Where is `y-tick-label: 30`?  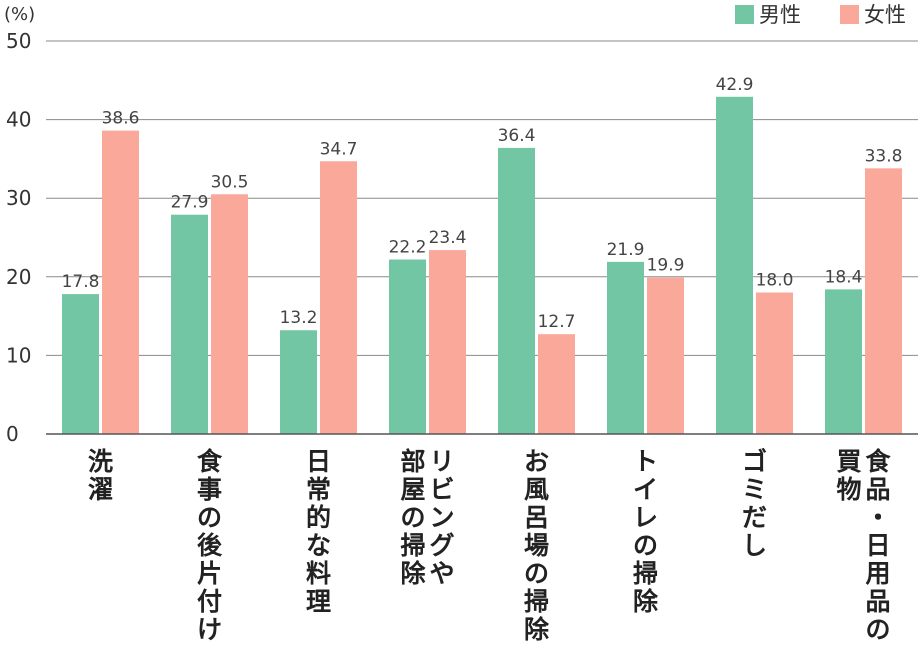 y-tick-label: 30 is located at coordinates (18, 198).